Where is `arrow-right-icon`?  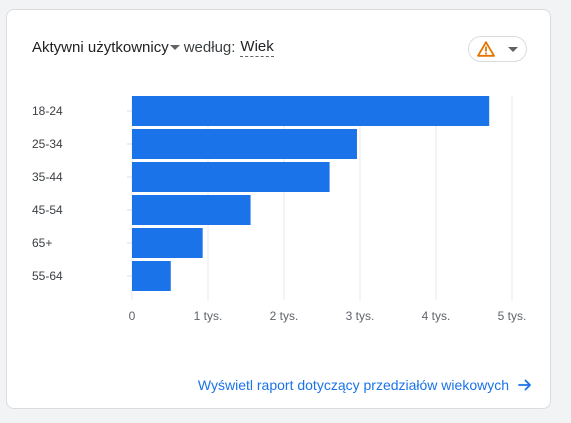
arrow-right-icon is located at coordinates (524, 385).